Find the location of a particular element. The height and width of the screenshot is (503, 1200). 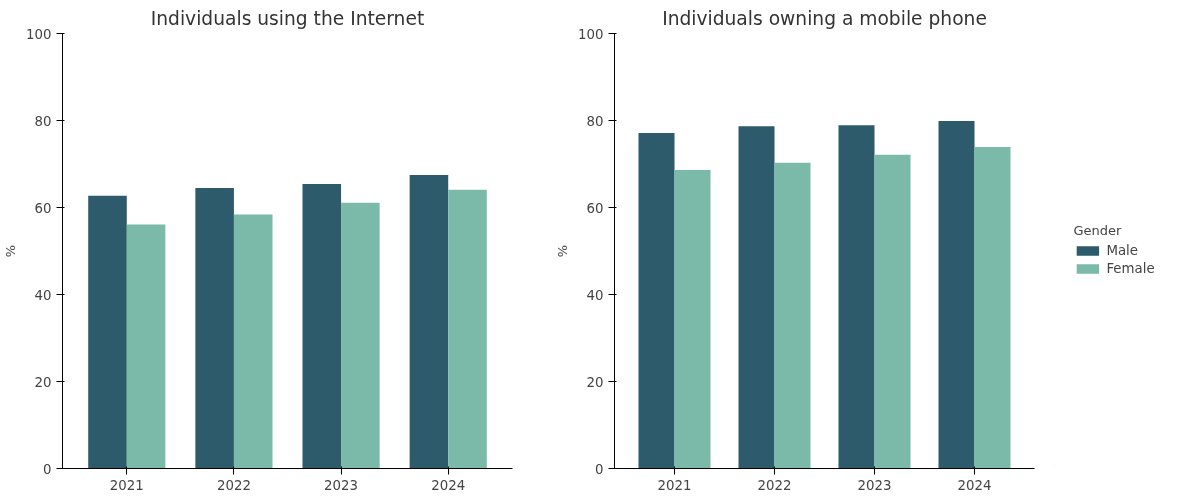

chart-title: Individuals using the Internet is located at coordinates (287, 18).